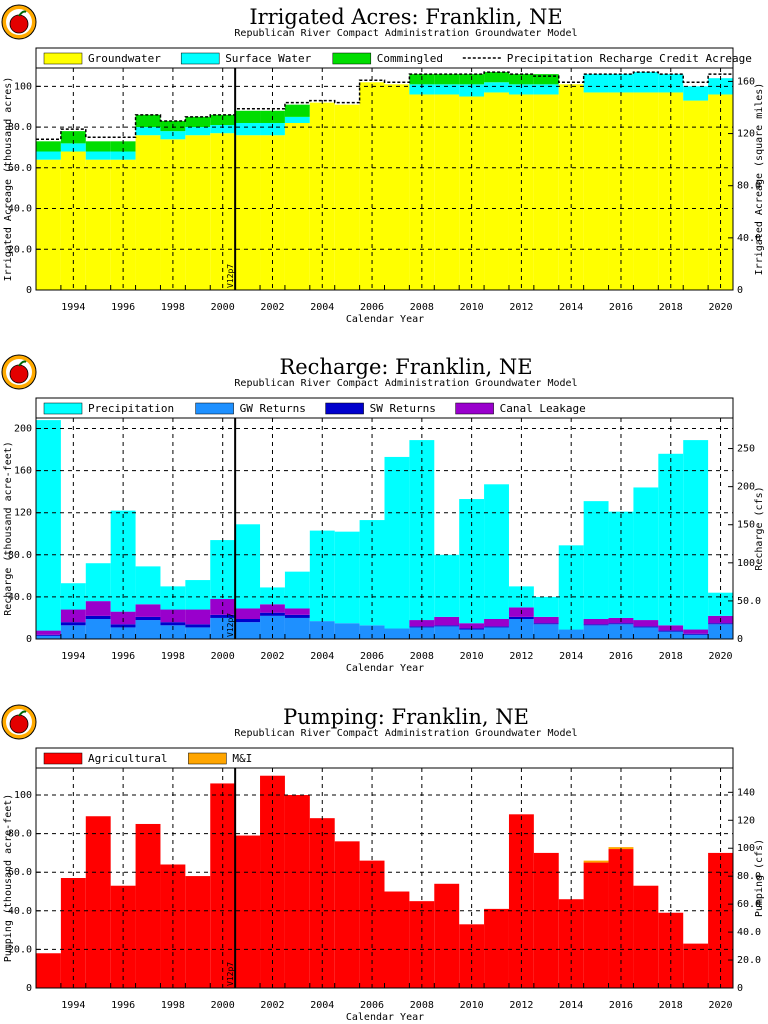 Image resolution: width=768 pixels, height=1024 pixels. I want to click on bar-canal-leakage-1999, so click(198, 617).